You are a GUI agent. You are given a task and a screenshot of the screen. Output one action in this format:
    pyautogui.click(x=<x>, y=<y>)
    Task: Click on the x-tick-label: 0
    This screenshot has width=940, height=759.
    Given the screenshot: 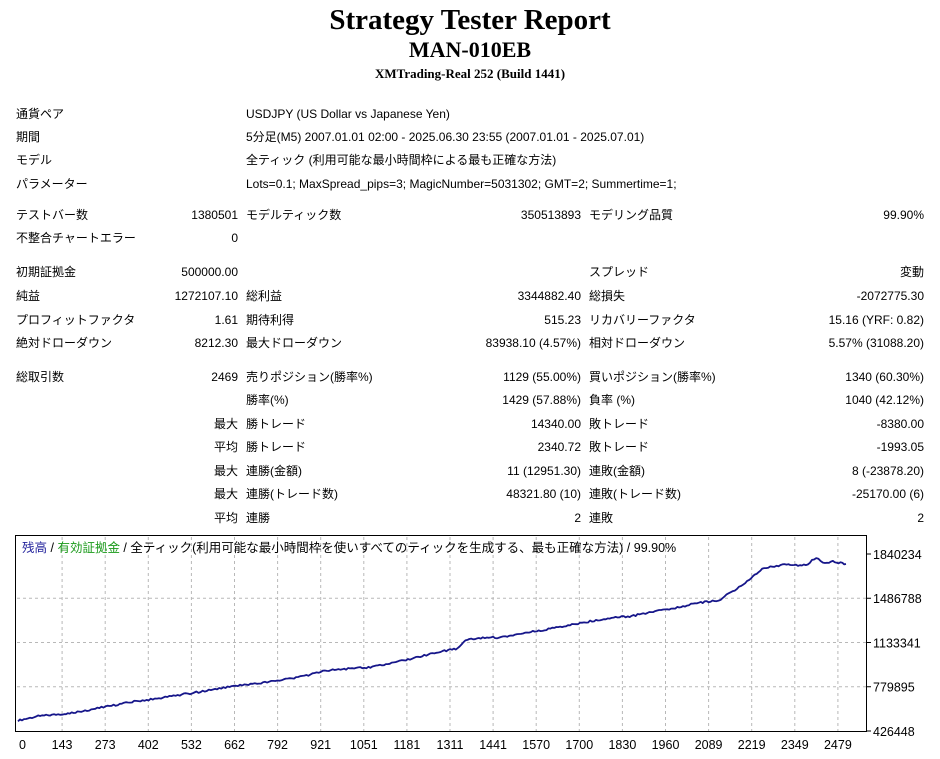 What is the action you would take?
    pyautogui.click(x=22, y=745)
    